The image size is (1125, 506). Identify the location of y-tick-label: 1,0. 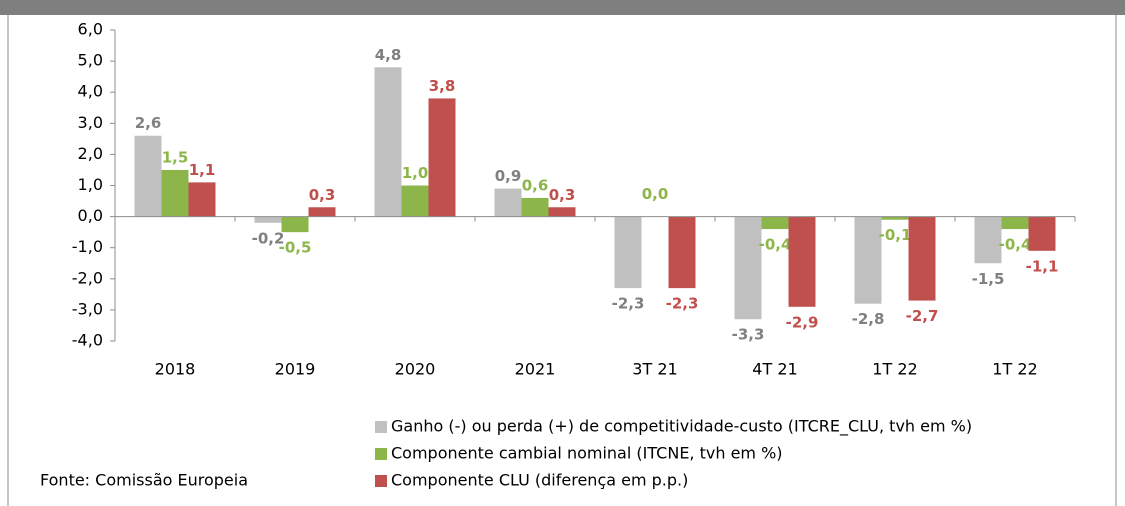
(90, 184).